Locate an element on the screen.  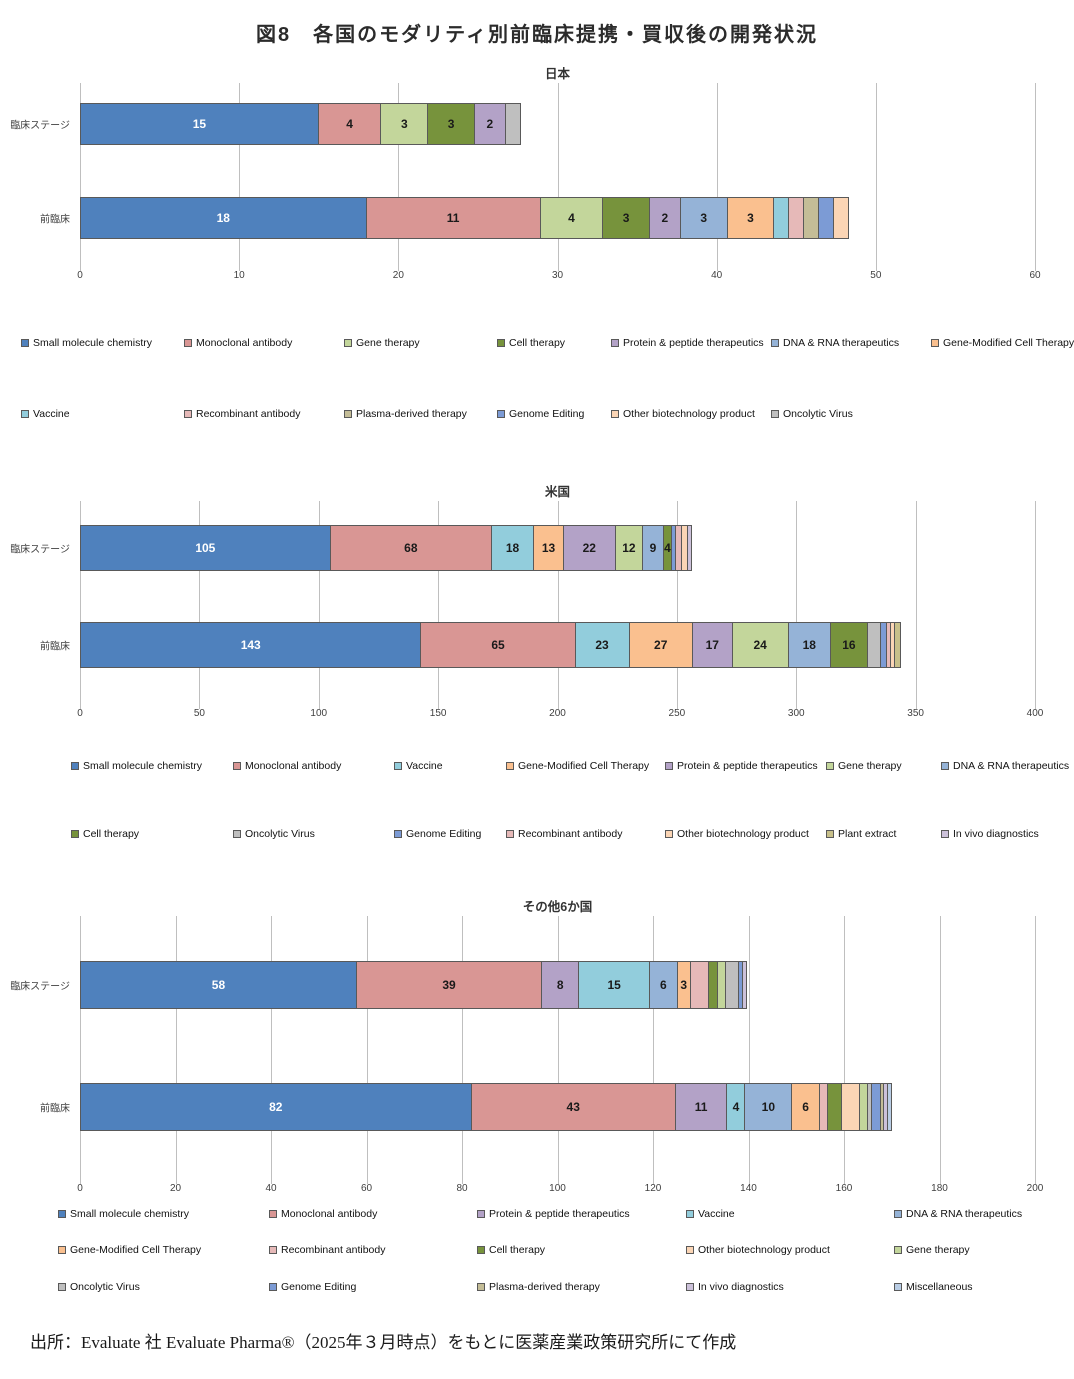
segment-value: 15 is located at coordinates (614, 985).